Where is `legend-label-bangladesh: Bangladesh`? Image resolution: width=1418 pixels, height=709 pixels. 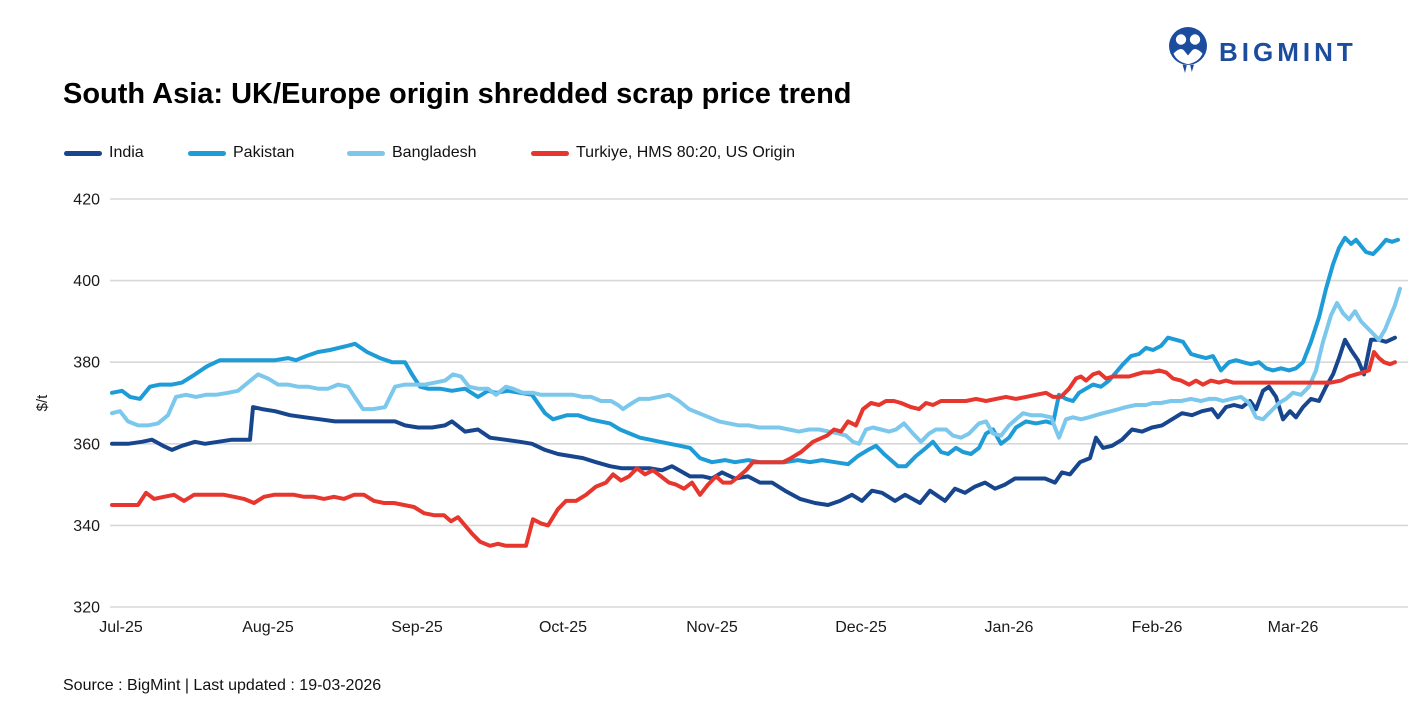 legend-label-bangladesh: Bangladesh is located at coordinates (434, 152).